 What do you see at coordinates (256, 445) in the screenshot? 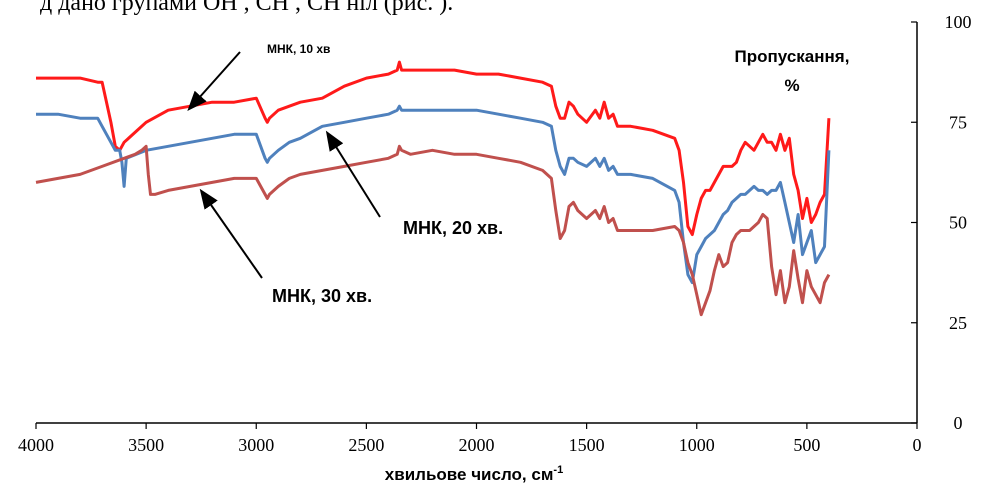
I see `x-tick-label: 3000` at bounding box center [256, 445].